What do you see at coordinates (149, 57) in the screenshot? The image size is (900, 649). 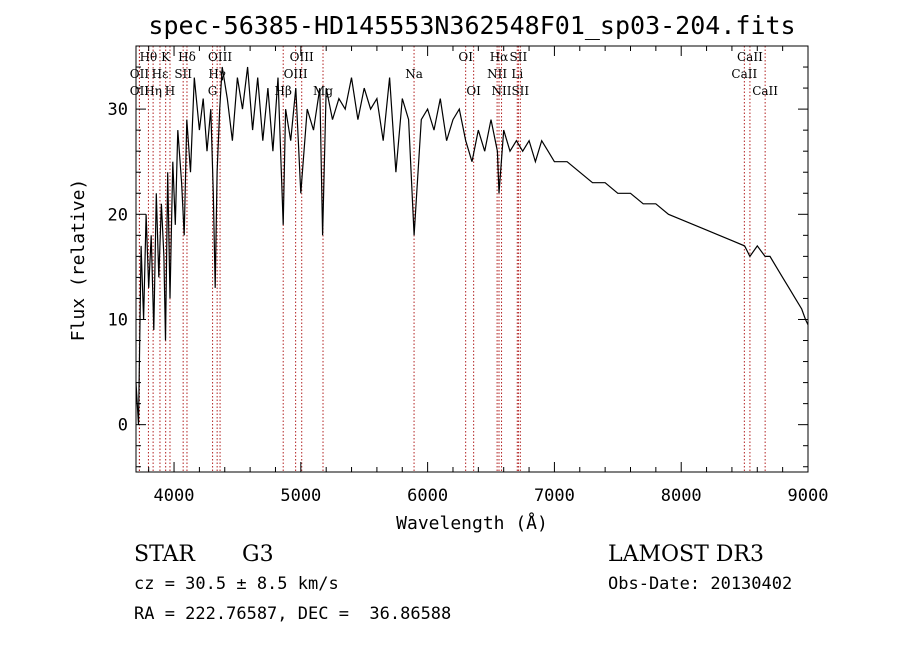 I see `line-label-1: Hθ` at bounding box center [149, 57].